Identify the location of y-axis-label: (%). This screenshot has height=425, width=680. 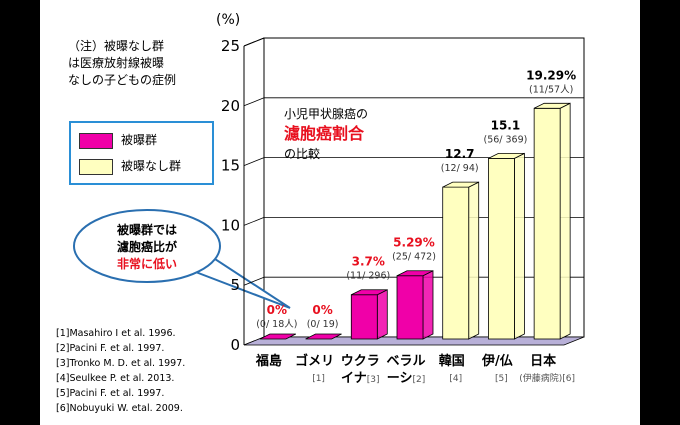
(228, 20).